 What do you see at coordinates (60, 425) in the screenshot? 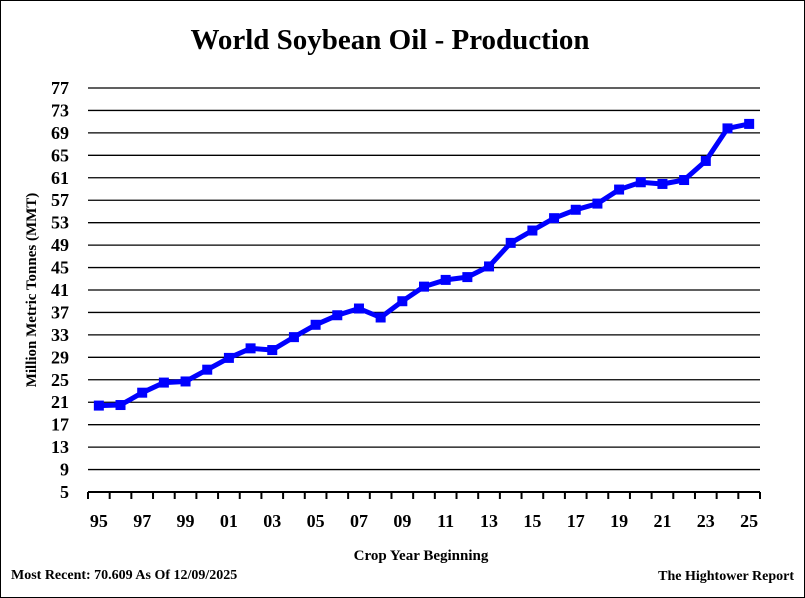
I see `y-tick-label: 17` at bounding box center [60, 425].